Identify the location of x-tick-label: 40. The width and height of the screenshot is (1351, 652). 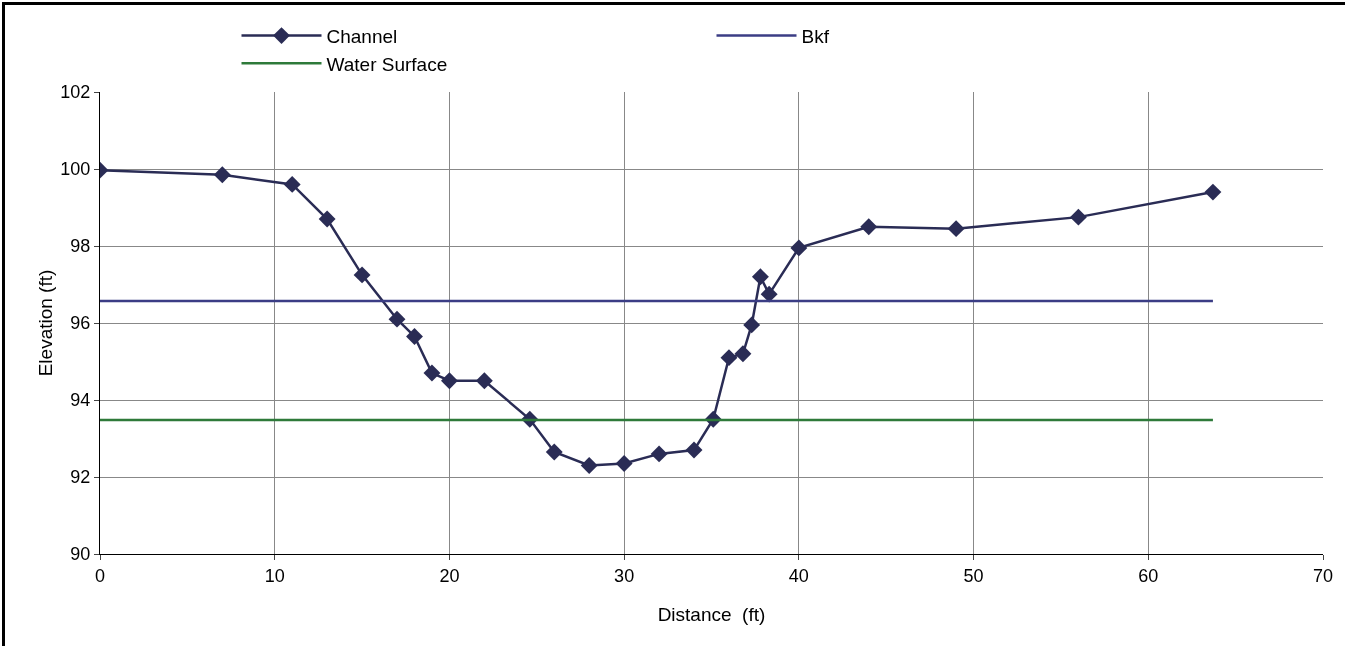
(798, 575).